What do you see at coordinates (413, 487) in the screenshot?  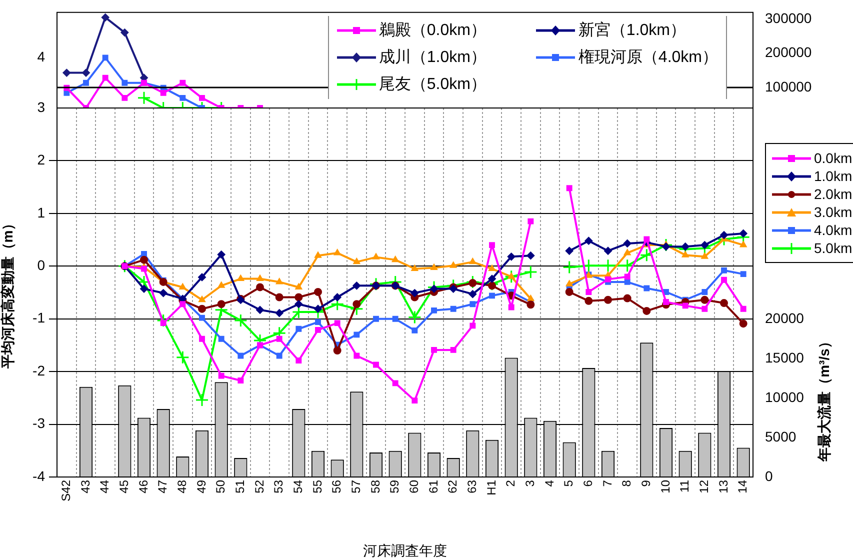 I see `x-tick-label: 60` at bounding box center [413, 487].